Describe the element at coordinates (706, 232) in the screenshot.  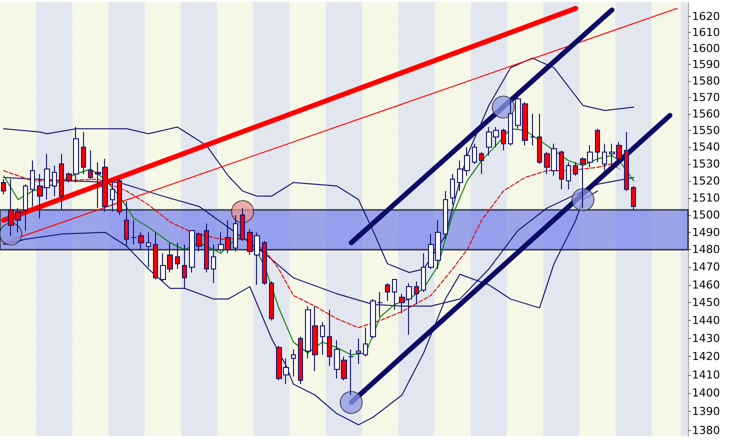
I see `y-tick-label: 1490` at that location.